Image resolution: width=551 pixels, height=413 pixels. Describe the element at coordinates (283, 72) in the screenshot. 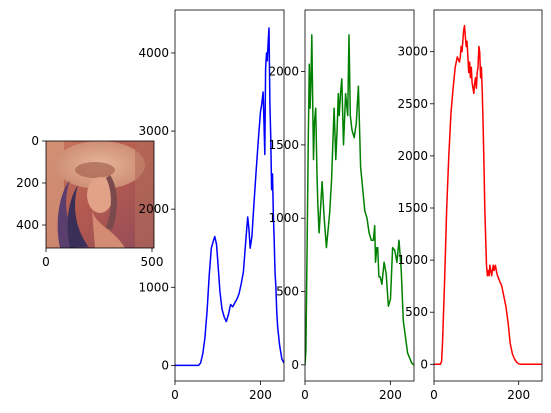

I see `green-ytick-label: 2000` at that location.